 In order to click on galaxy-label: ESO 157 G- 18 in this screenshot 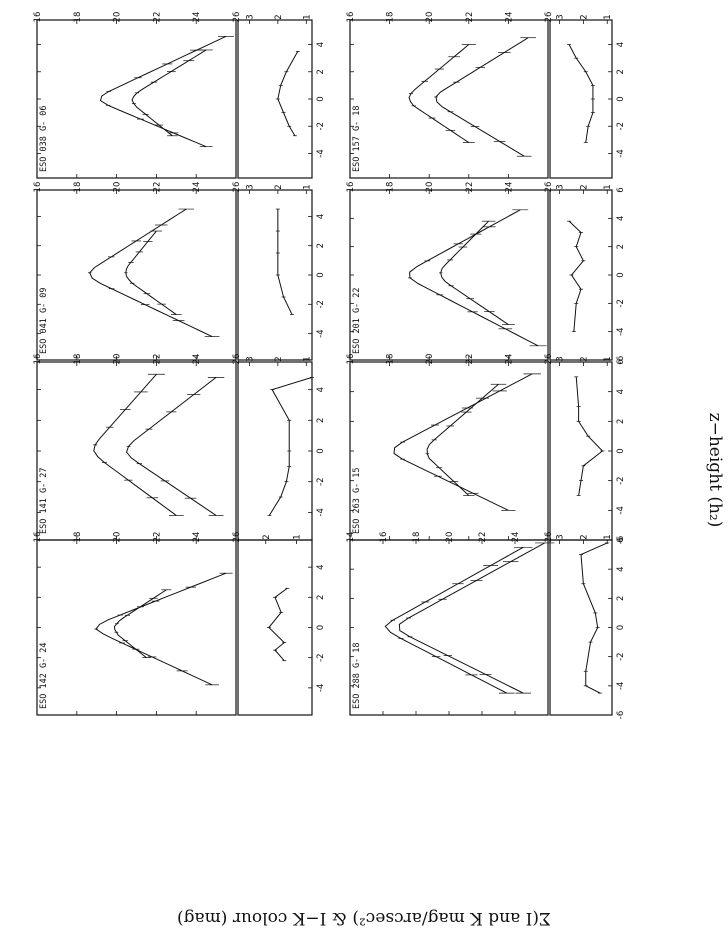, I will do `click(357, 138)`.